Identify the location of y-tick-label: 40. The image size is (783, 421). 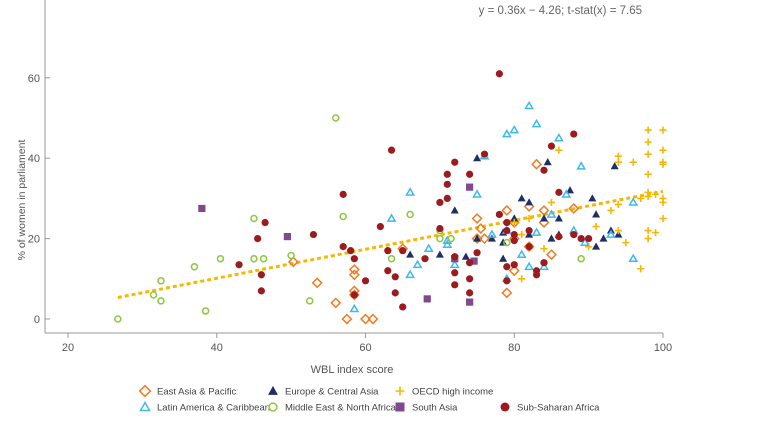
(34, 159).